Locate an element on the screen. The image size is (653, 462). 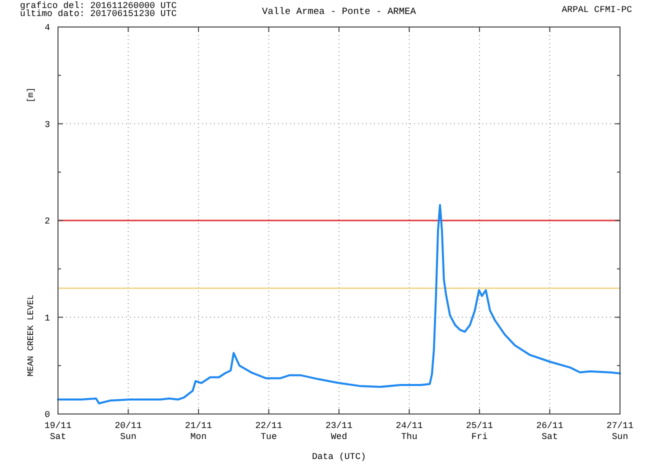
y-tick-label: 3 is located at coordinates (47, 125).